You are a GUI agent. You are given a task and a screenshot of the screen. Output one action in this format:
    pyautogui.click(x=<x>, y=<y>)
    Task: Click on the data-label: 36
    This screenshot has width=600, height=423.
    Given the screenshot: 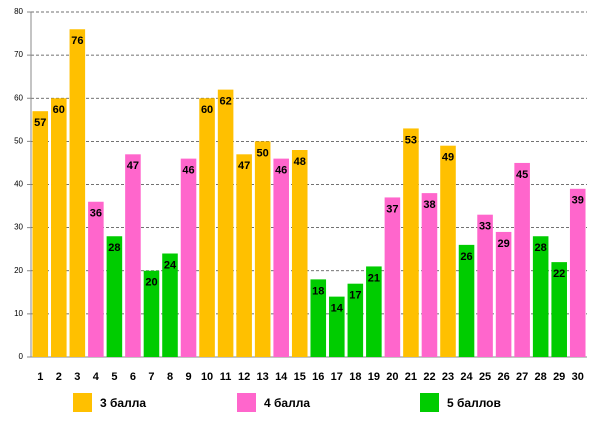 What is the action you would take?
    pyautogui.click(x=96, y=214)
    